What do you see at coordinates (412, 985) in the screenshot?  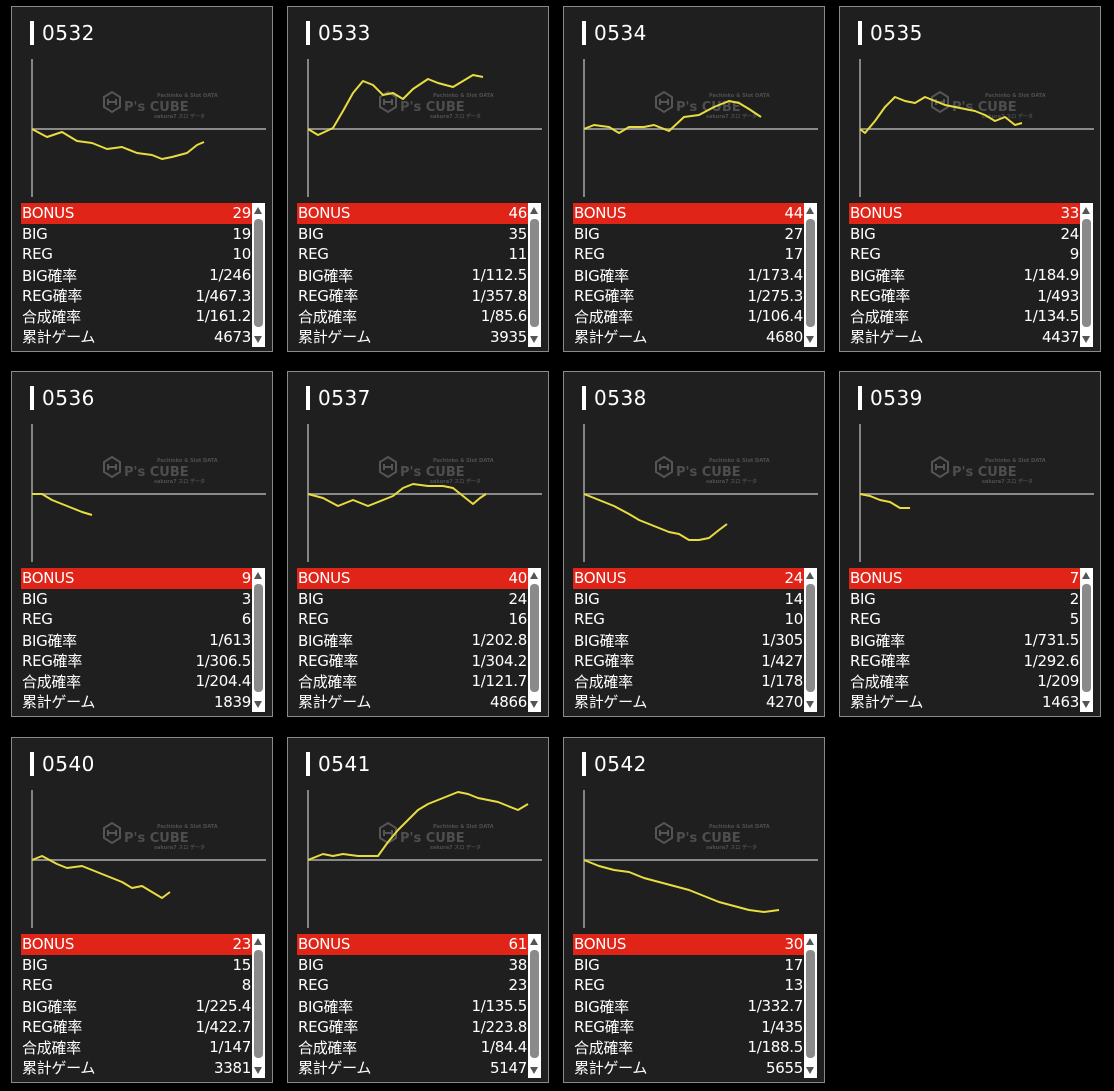 I see `stats-row-reg: REG 23` at bounding box center [412, 985].